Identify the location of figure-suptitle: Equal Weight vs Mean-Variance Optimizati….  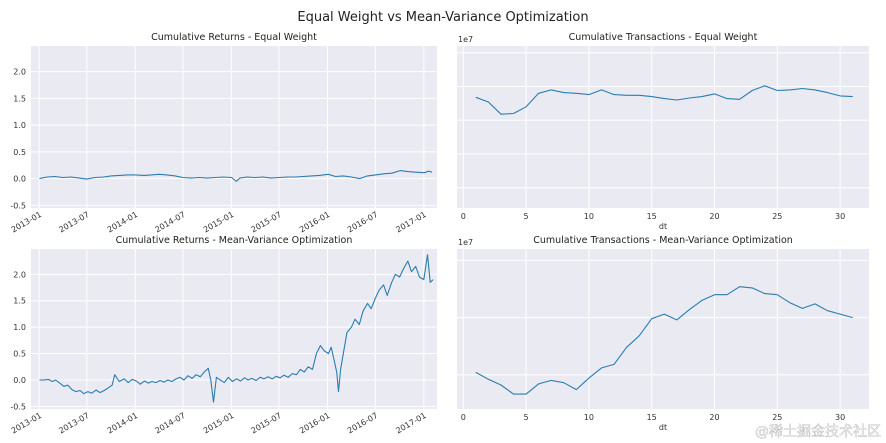
(442, 17).